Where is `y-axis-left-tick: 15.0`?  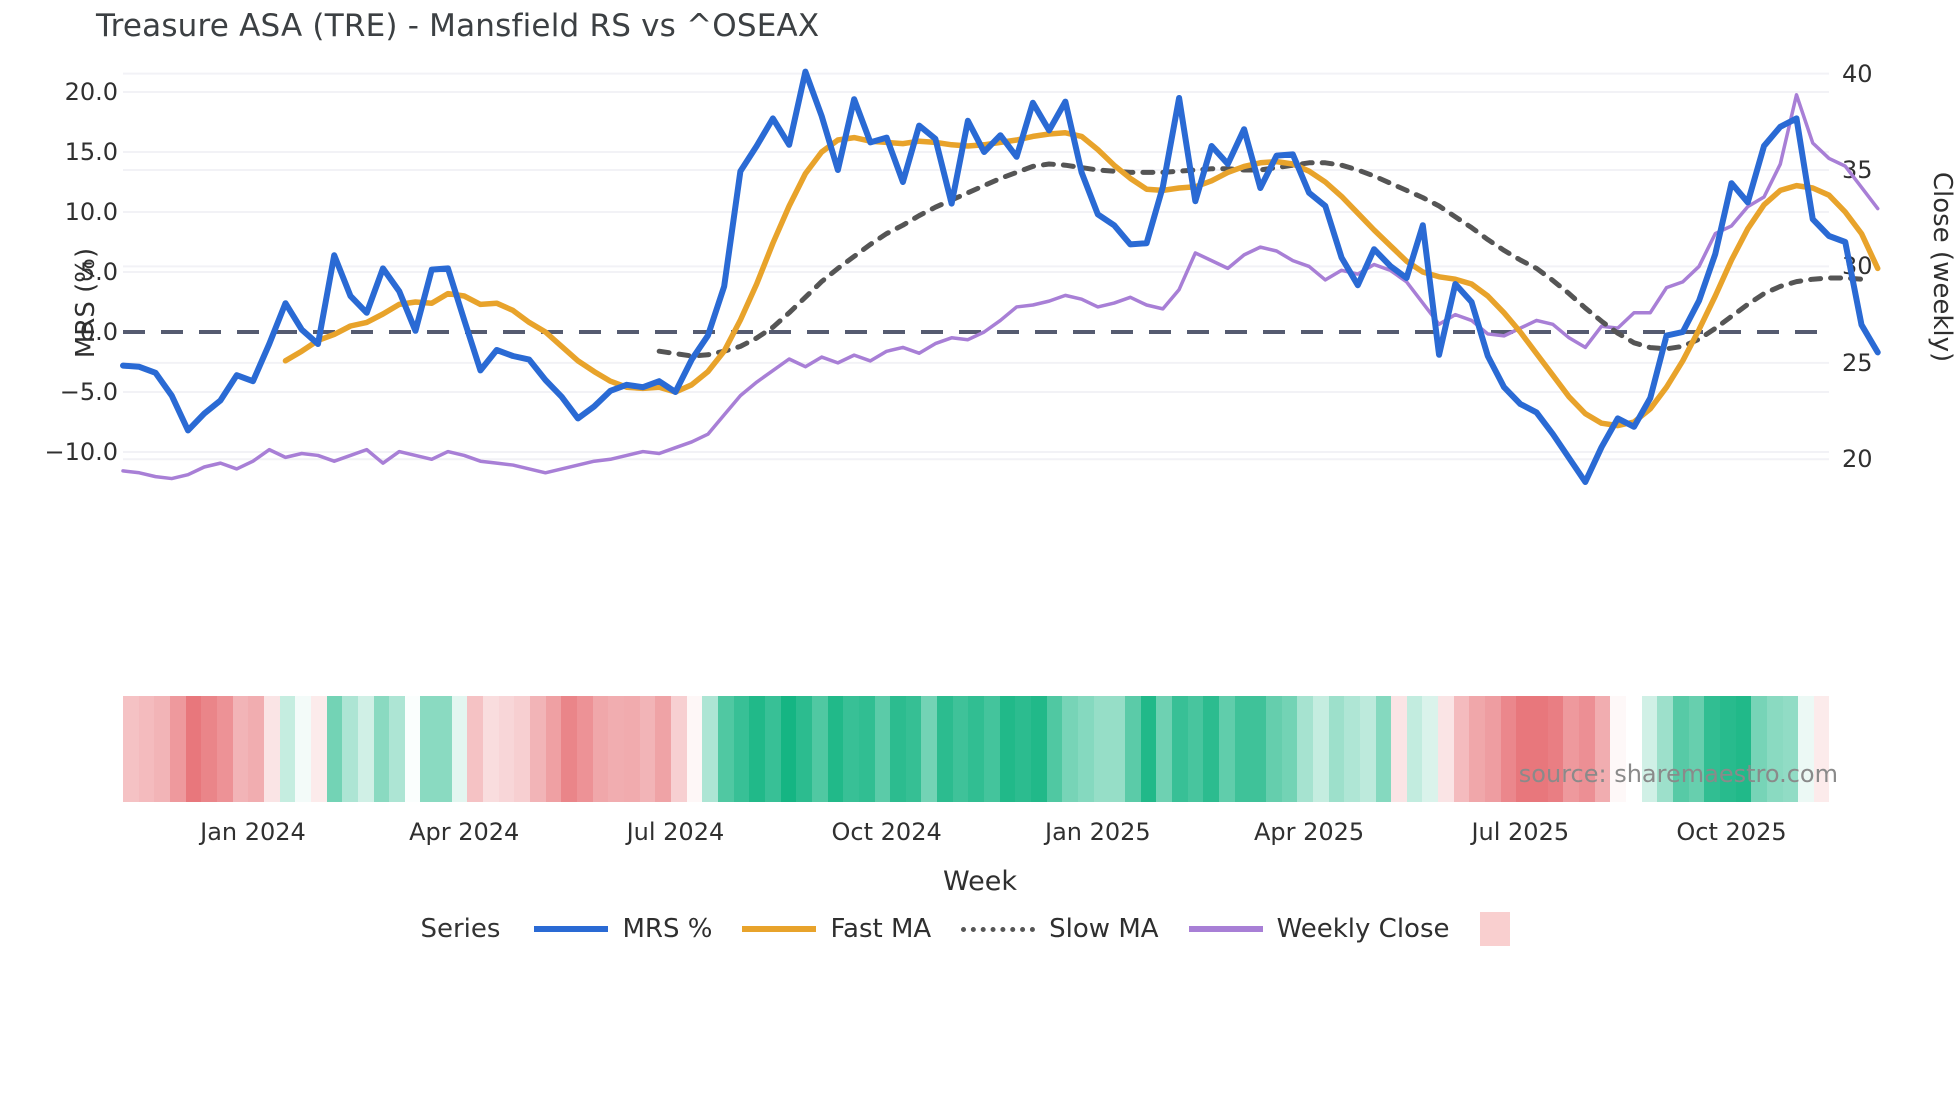
y-axis-left-tick: 15.0 is located at coordinates (91, 152).